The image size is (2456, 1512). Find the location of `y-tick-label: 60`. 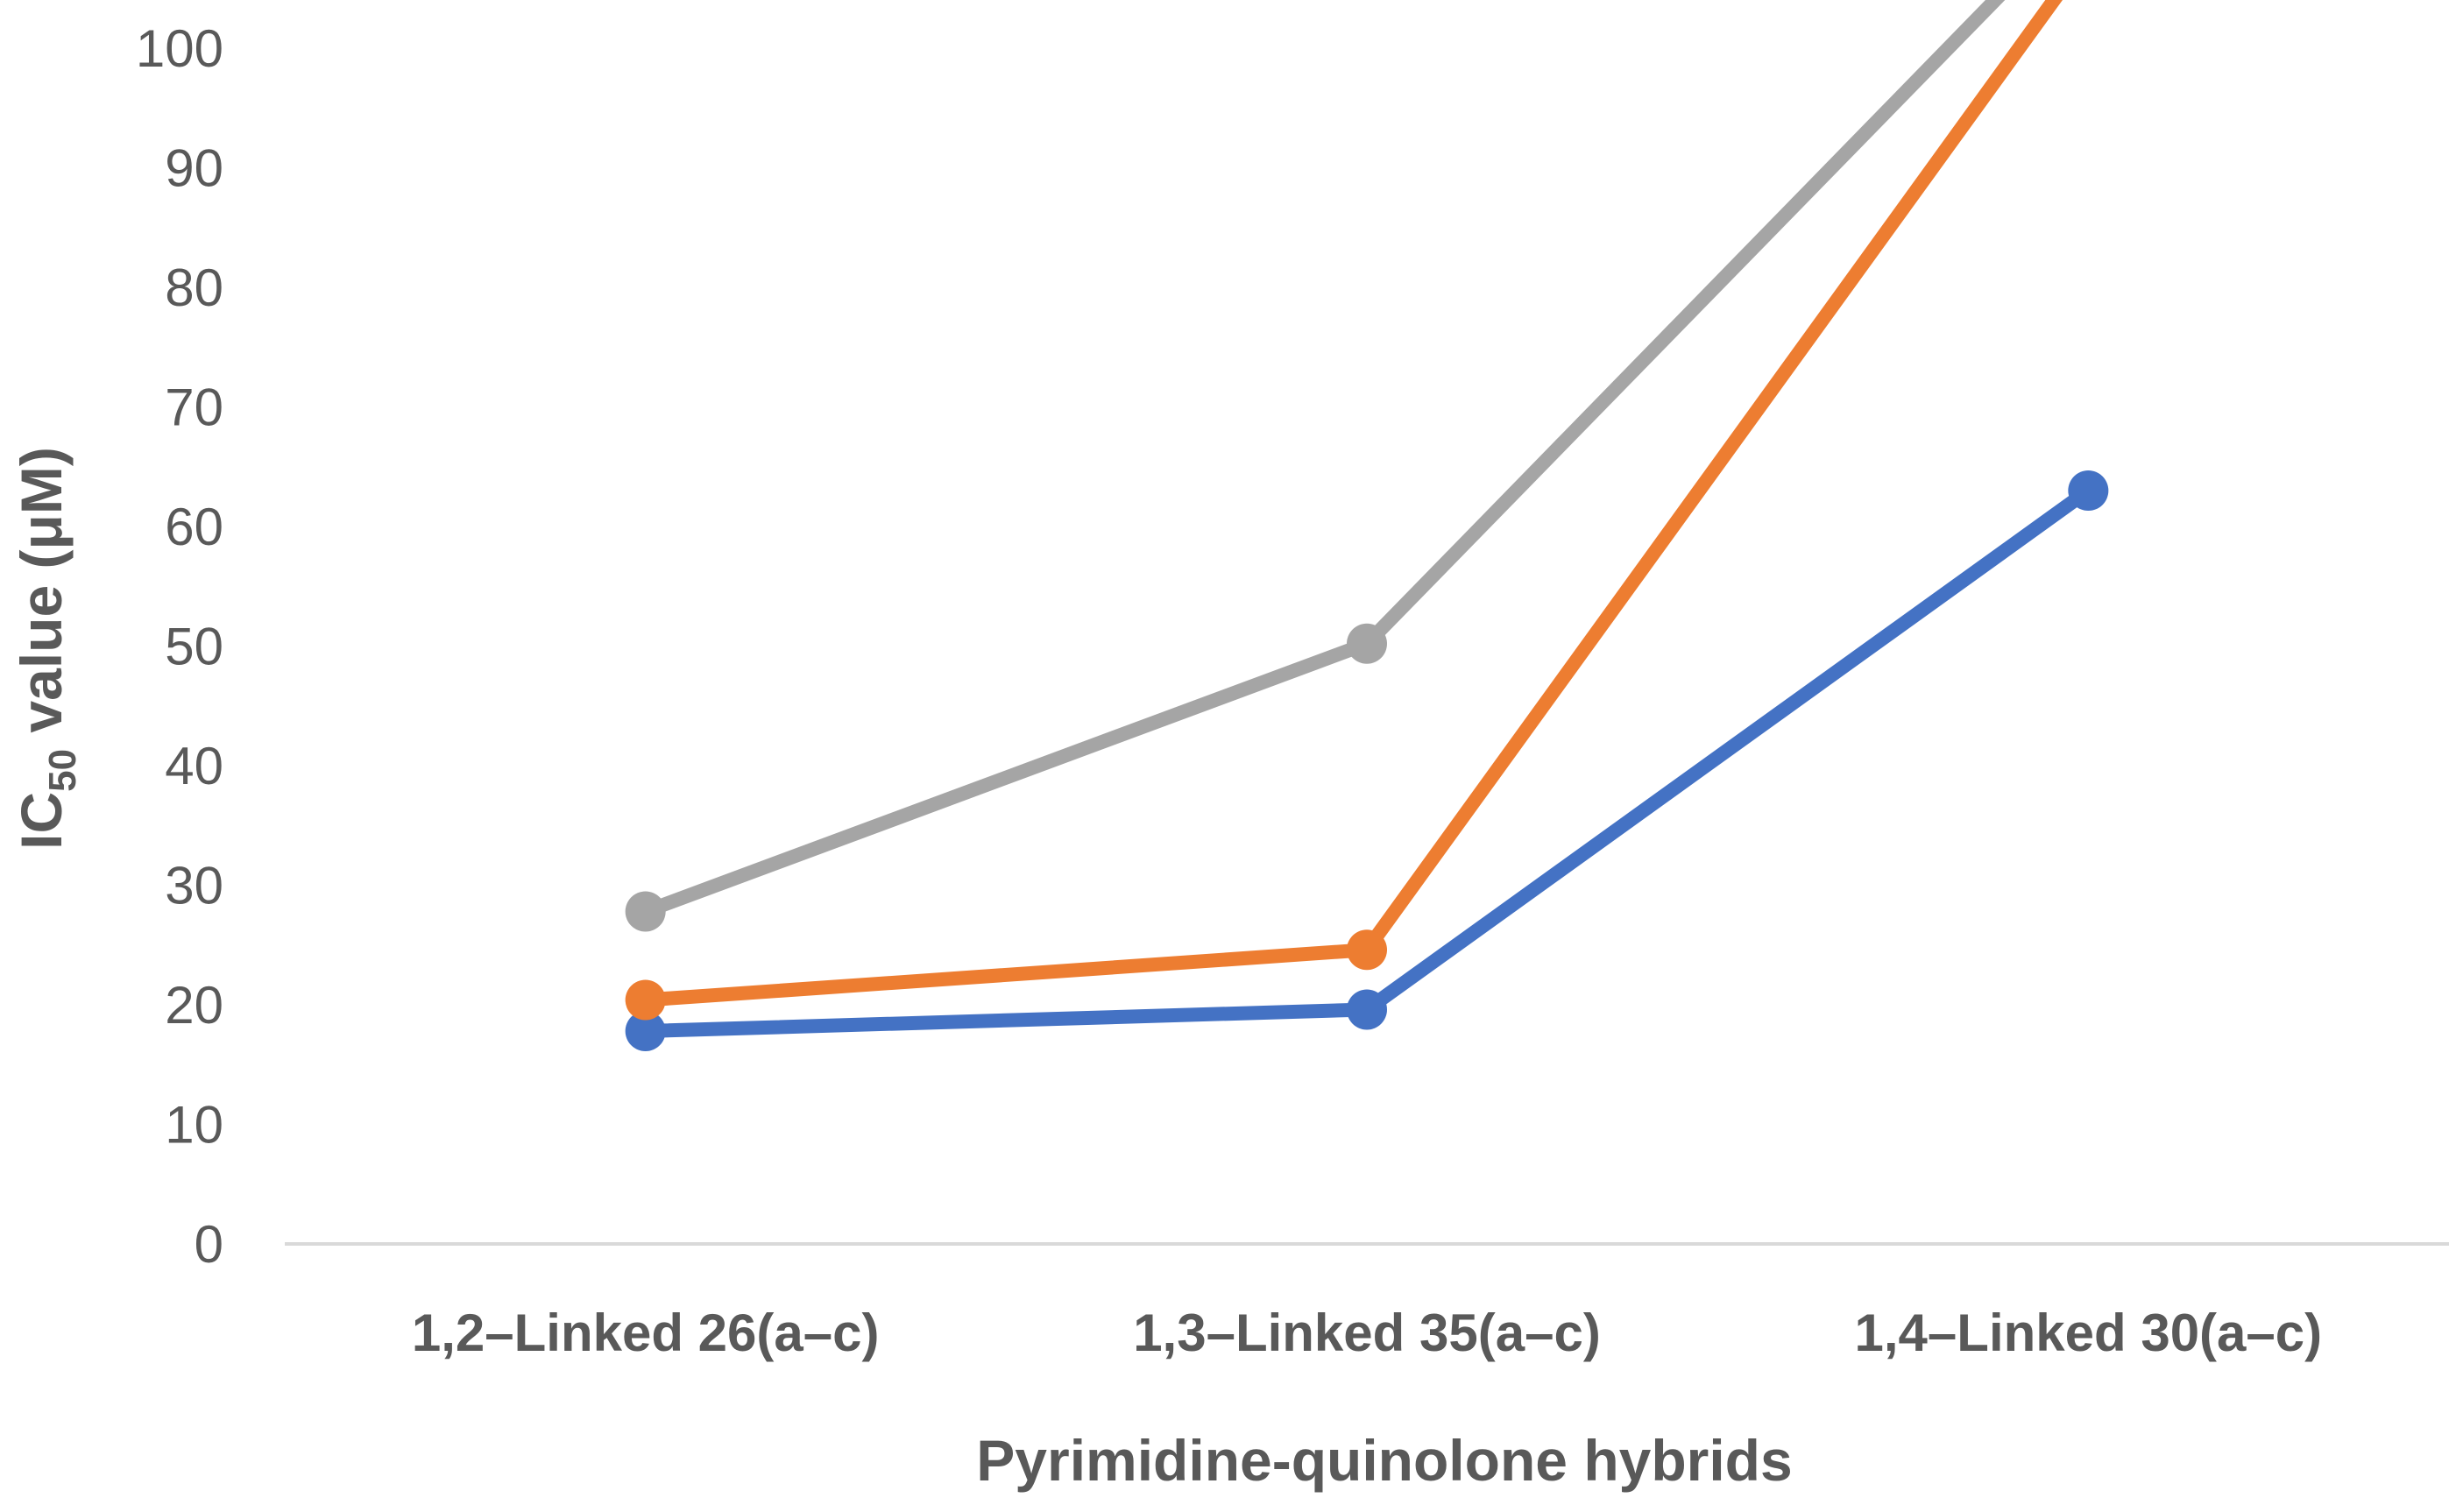

y-tick-label: 60 is located at coordinates (194, 527).